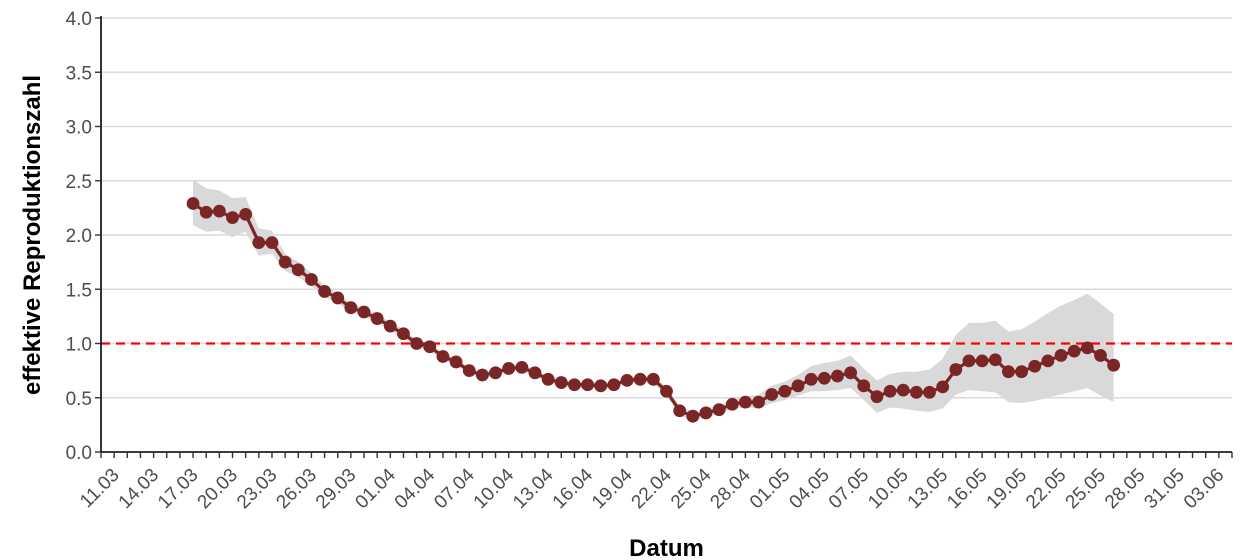  I want to click on y-ticks: 0.0 0.5 1.0 1.5 2.0 2.5 3.0 3.5 4.0, so click(83, 236).